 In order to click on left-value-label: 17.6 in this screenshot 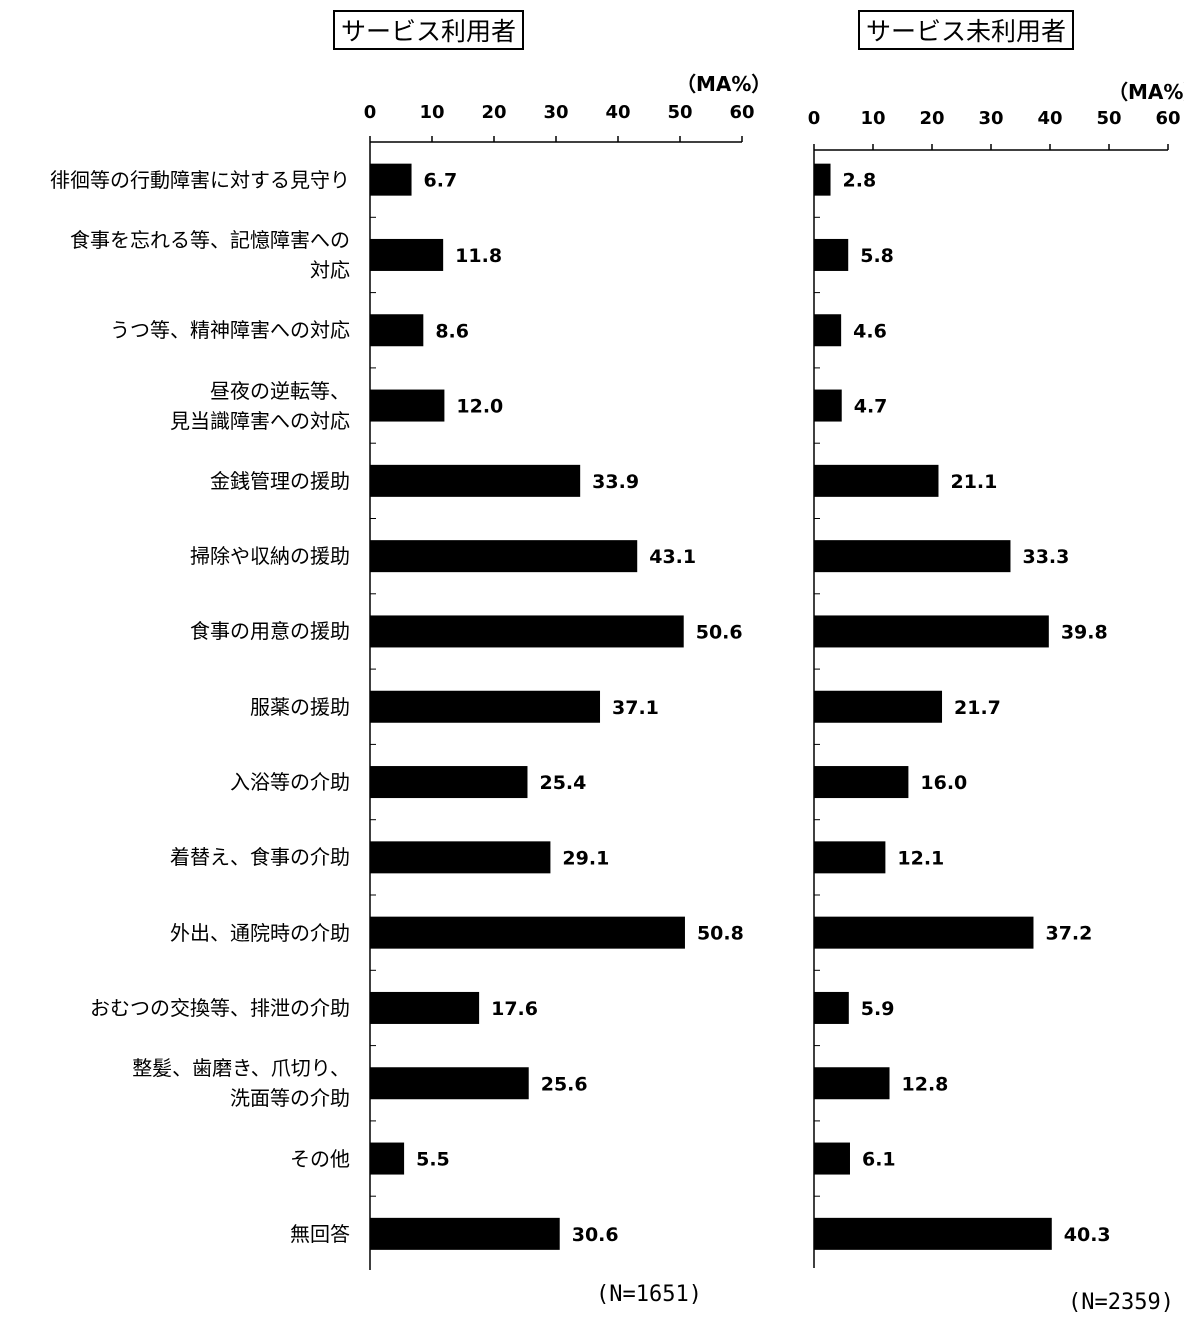, I will do `click(514, 1009)`.